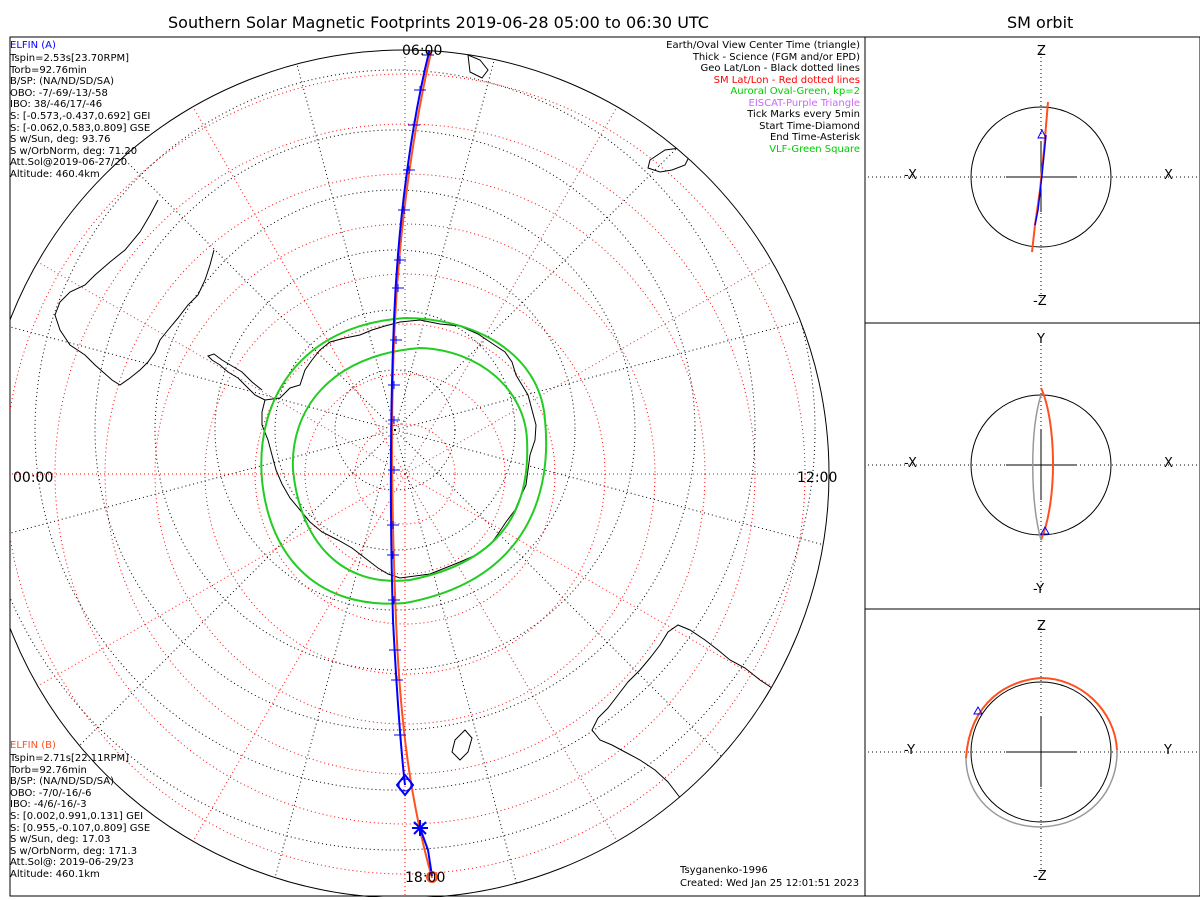 Image resolution: width=1200 pixels, height=900 pixels. Describe the element at coordinates (763, 45) in the screenshot. I see `legend-entry: Earth/Oval View Center Time (triangle)` at that location.